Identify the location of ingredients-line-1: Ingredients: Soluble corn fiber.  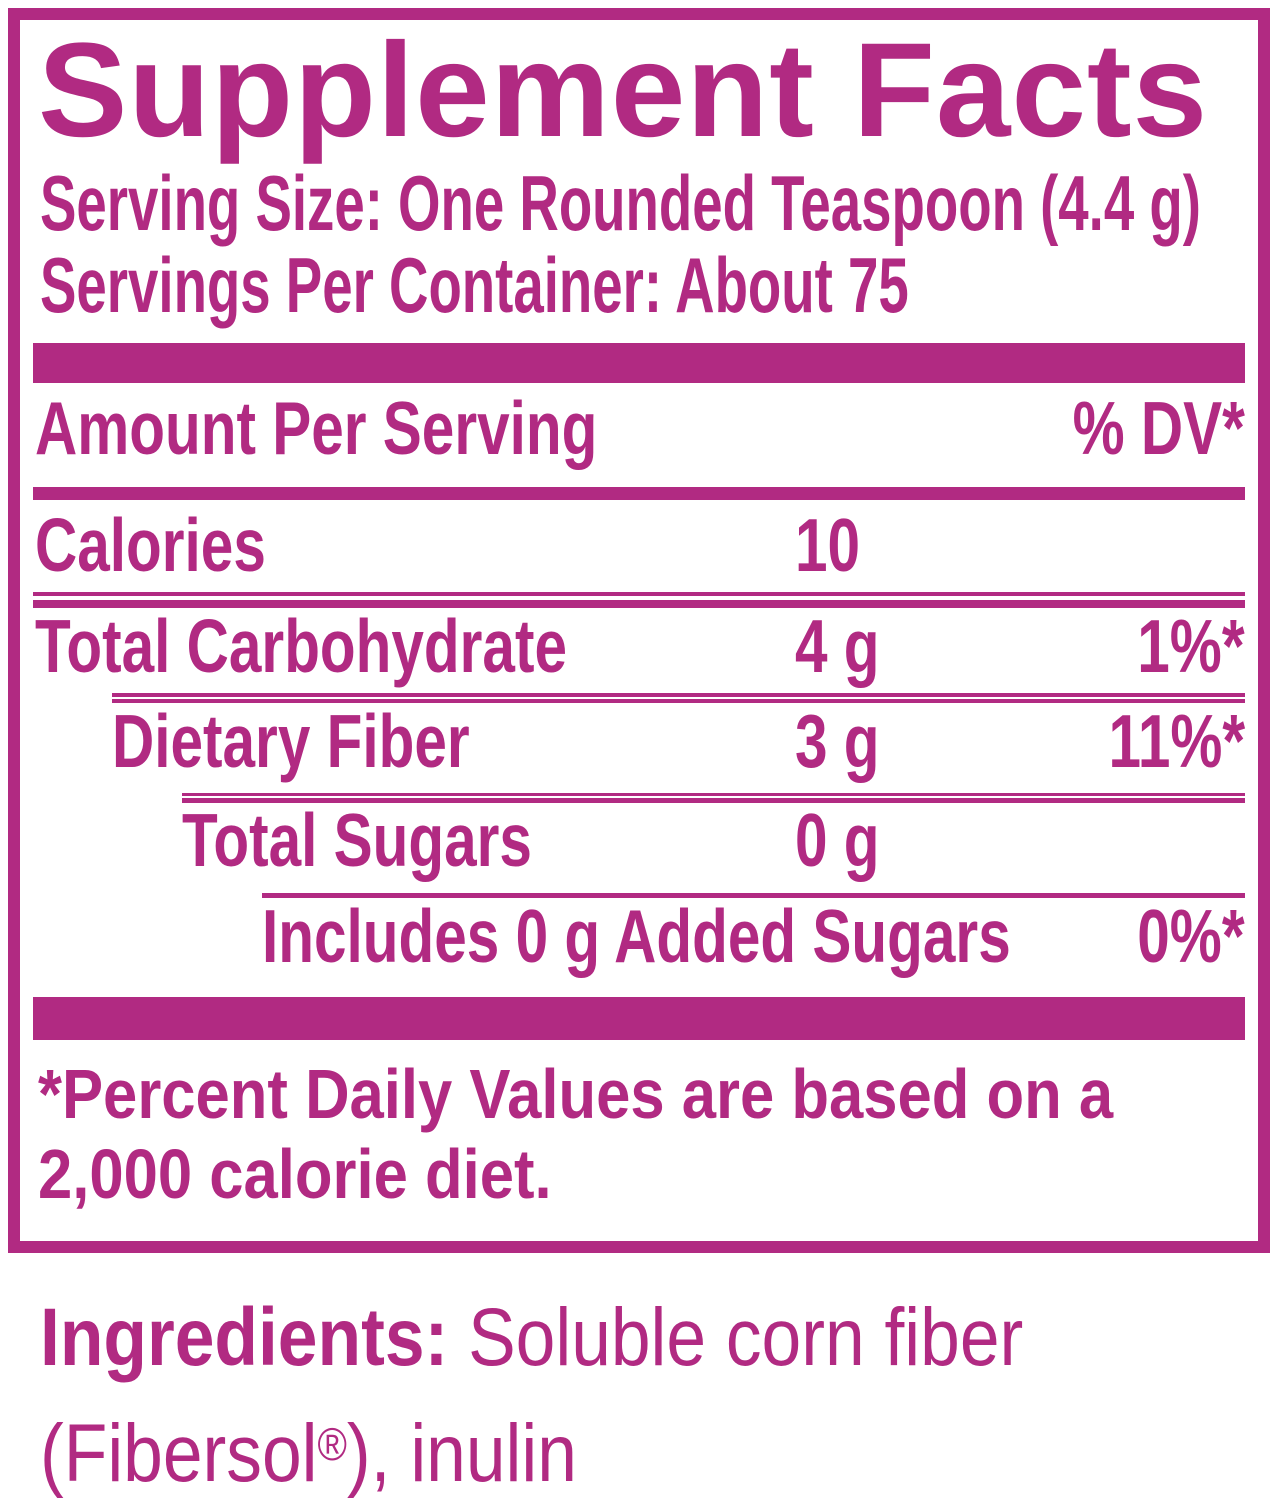
(531, 1338).